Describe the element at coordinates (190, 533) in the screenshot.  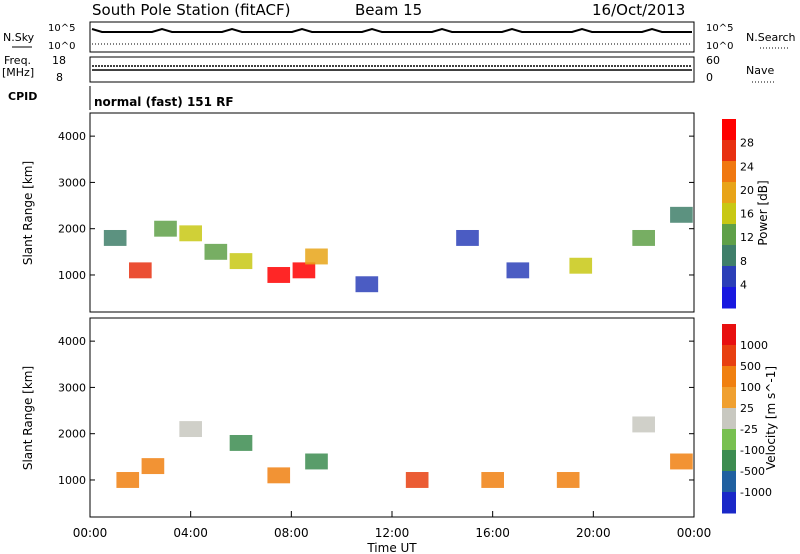
I see `x-tick-label: 04:00` at that location.